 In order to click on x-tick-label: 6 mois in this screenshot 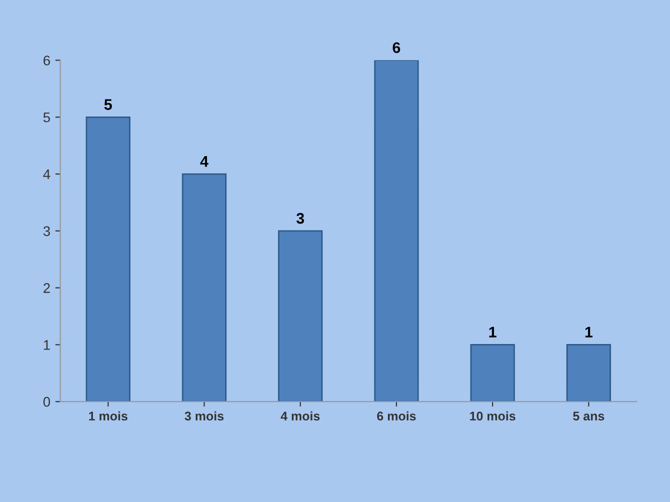, I will do `click(396, 416)`.